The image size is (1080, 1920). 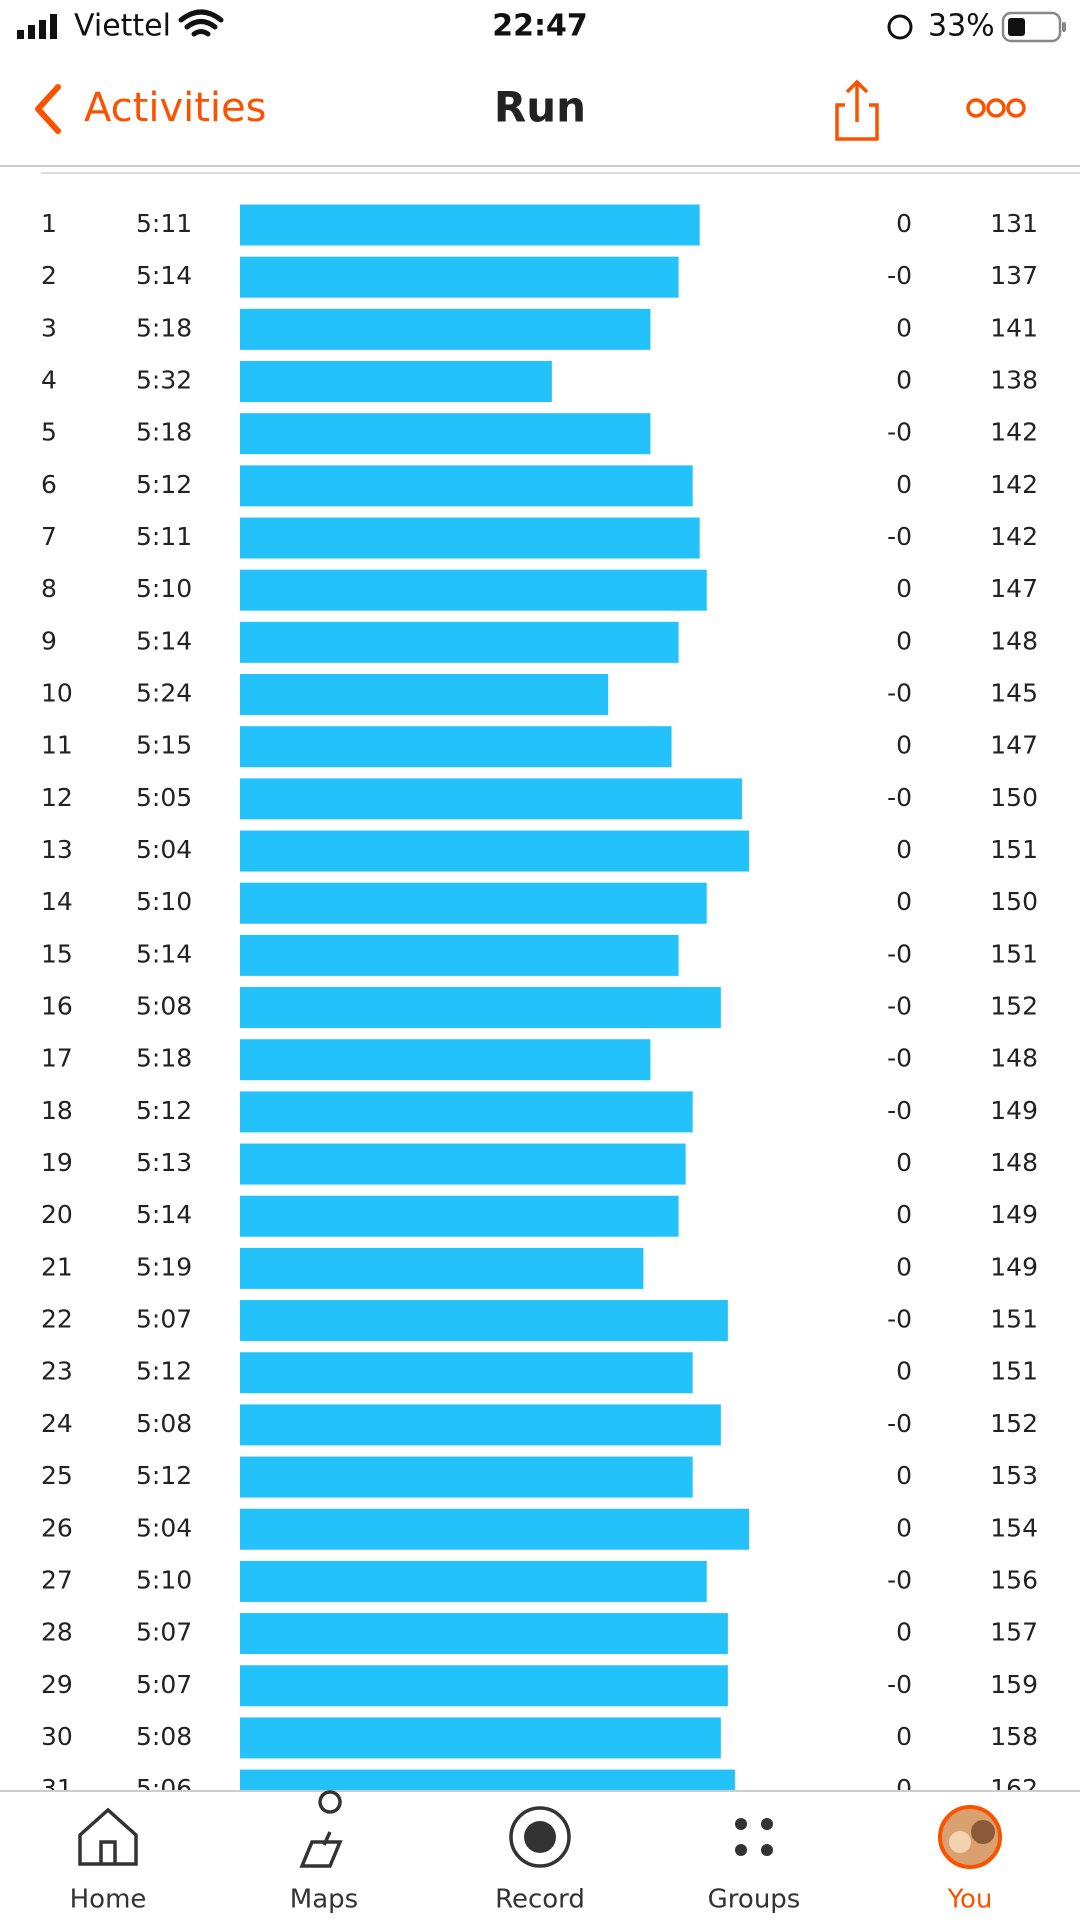 I want to click on tab-label: Maps, so click(x=324, y=1900).